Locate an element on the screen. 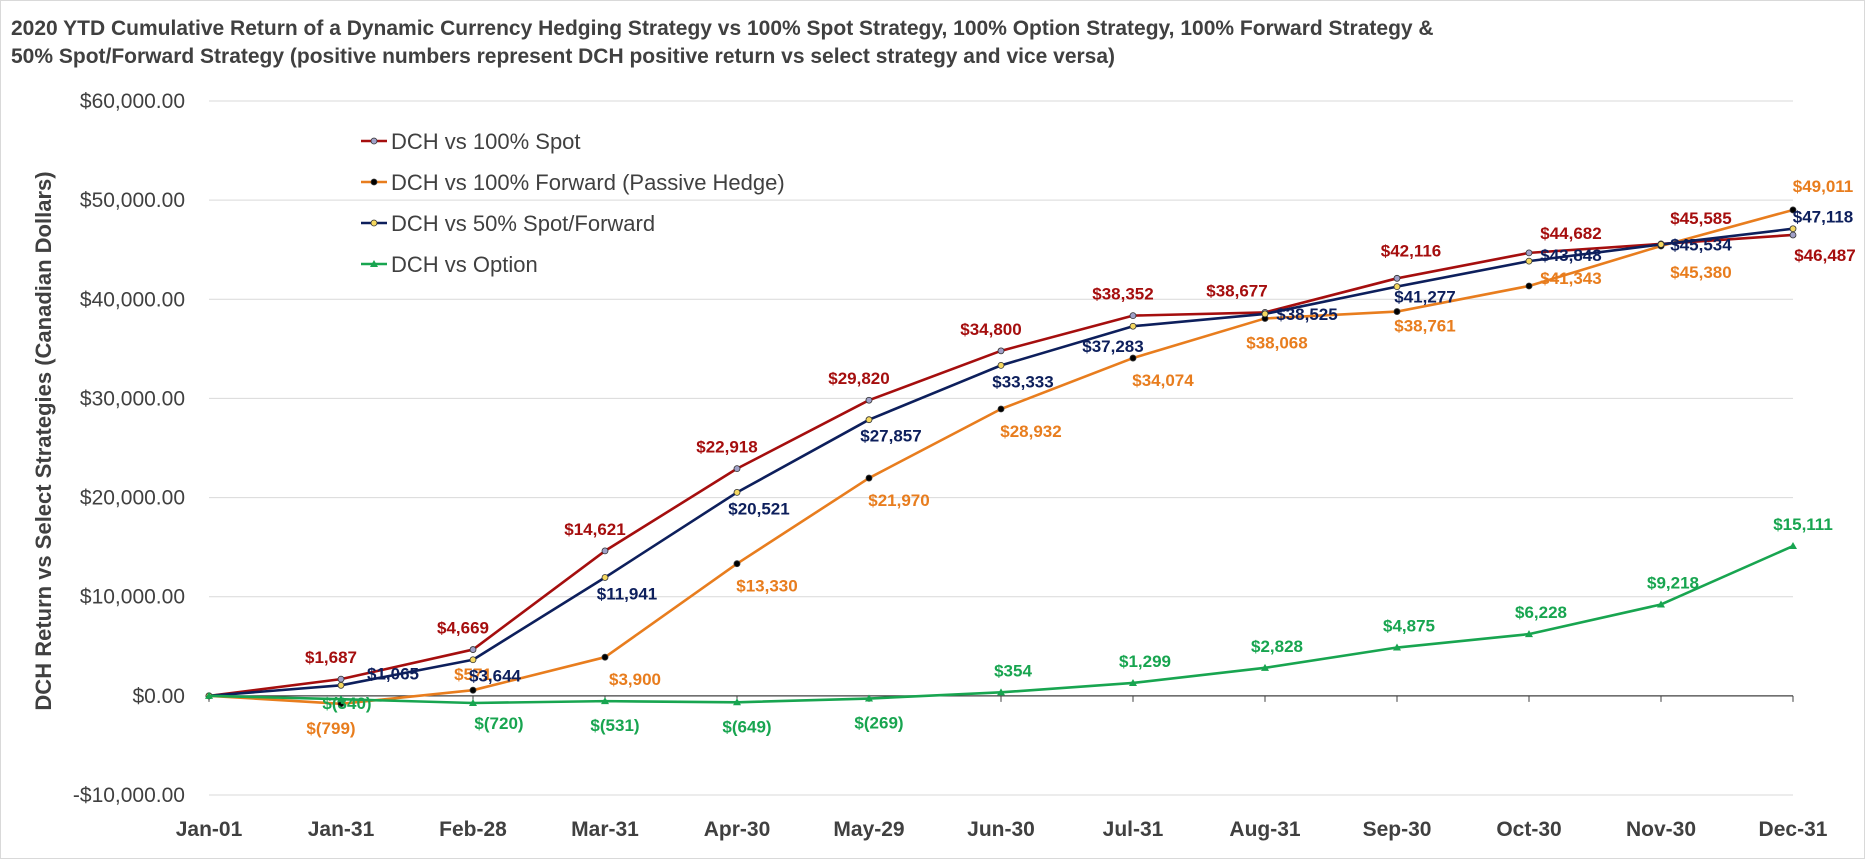 The height and width of the screenshot is (859, 1865). data-label: $41,343 is located at coordinates (1570, 278).